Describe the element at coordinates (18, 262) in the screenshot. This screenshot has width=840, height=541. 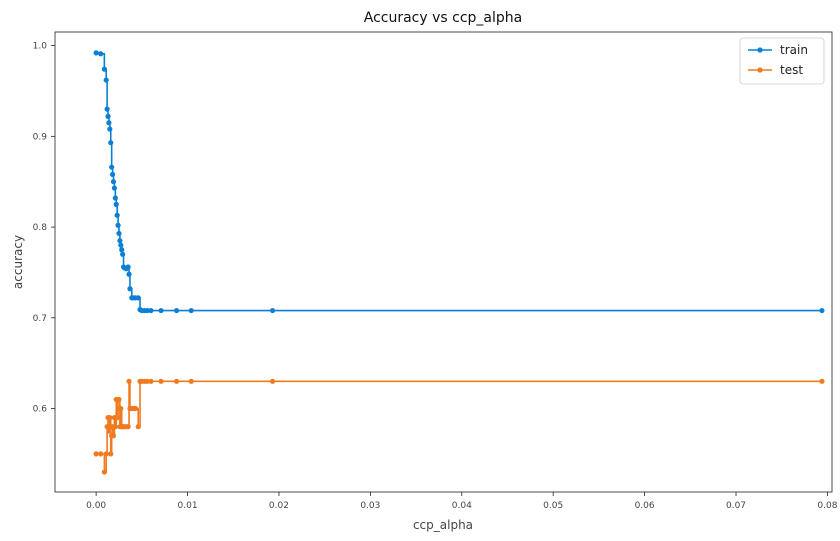
I see `y-axis-label: accuracy` at that location.